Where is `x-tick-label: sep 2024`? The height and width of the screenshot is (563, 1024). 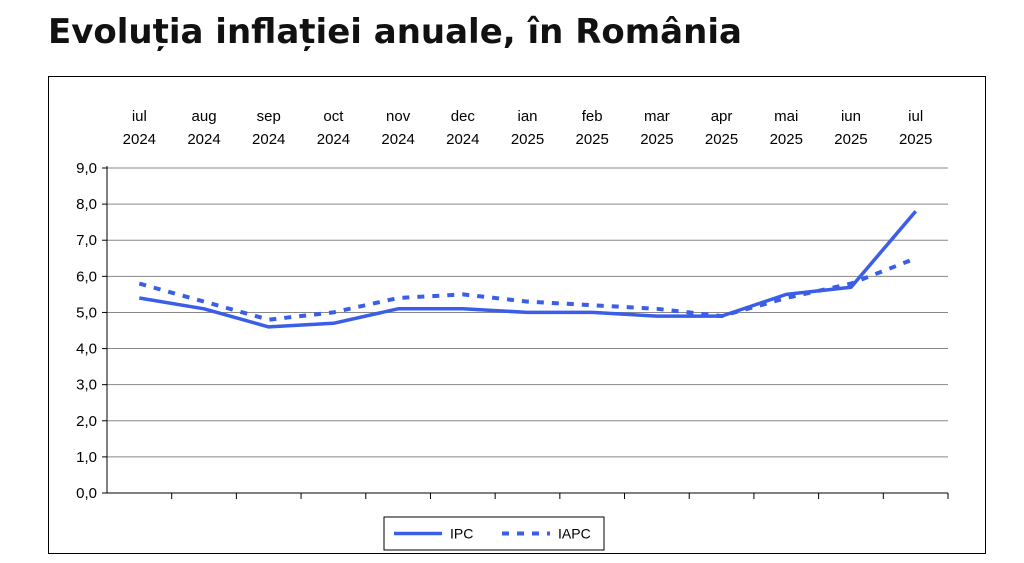
x-tick-label: sep 2024 is located at coordinates (268, 128).